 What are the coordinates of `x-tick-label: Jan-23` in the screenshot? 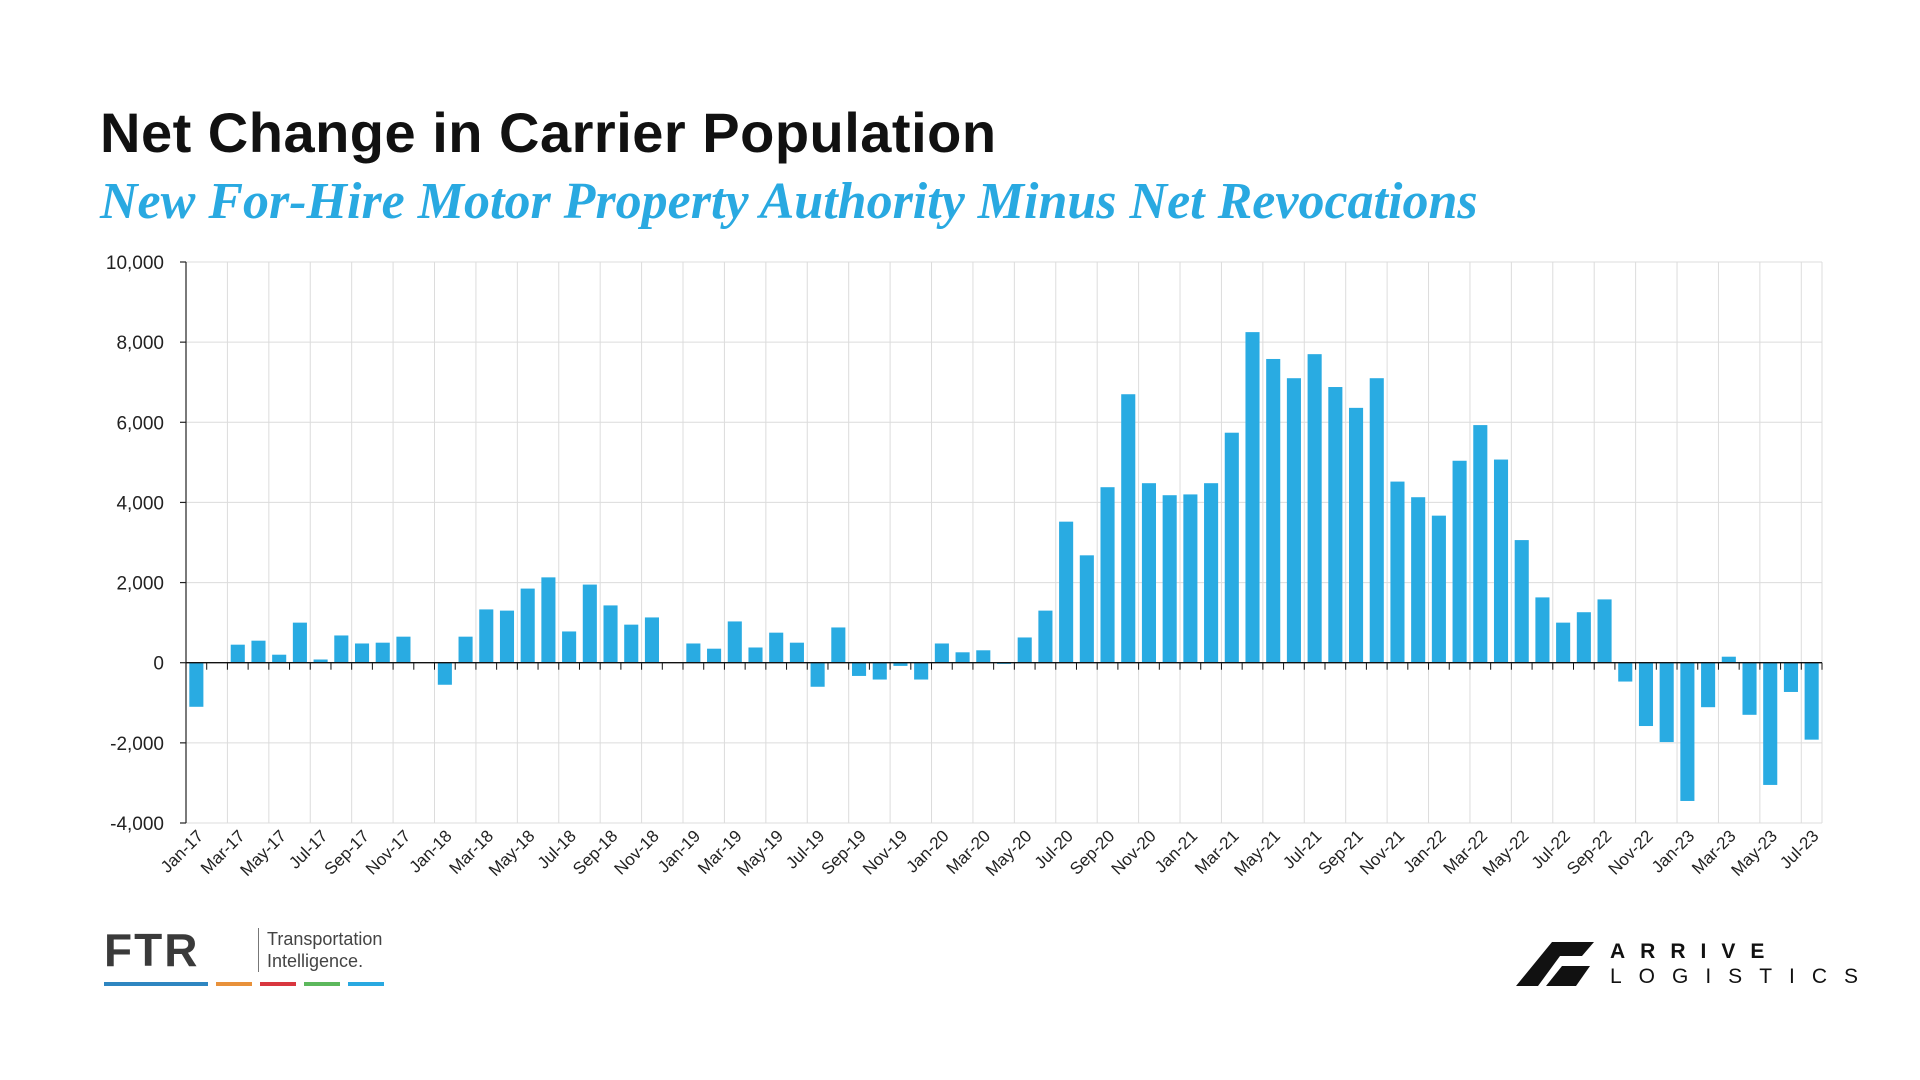 It's located at (1673, 851).